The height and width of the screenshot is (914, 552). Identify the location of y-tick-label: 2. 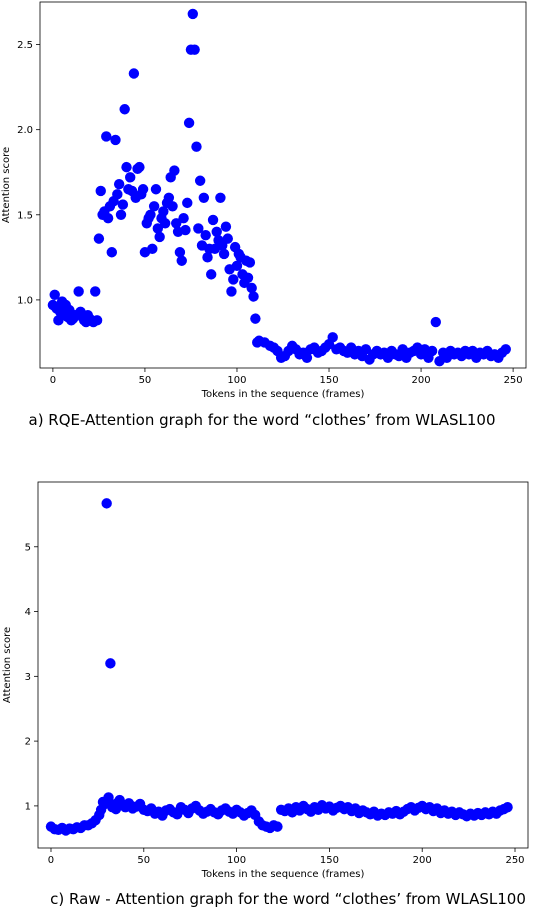
(28, 742).